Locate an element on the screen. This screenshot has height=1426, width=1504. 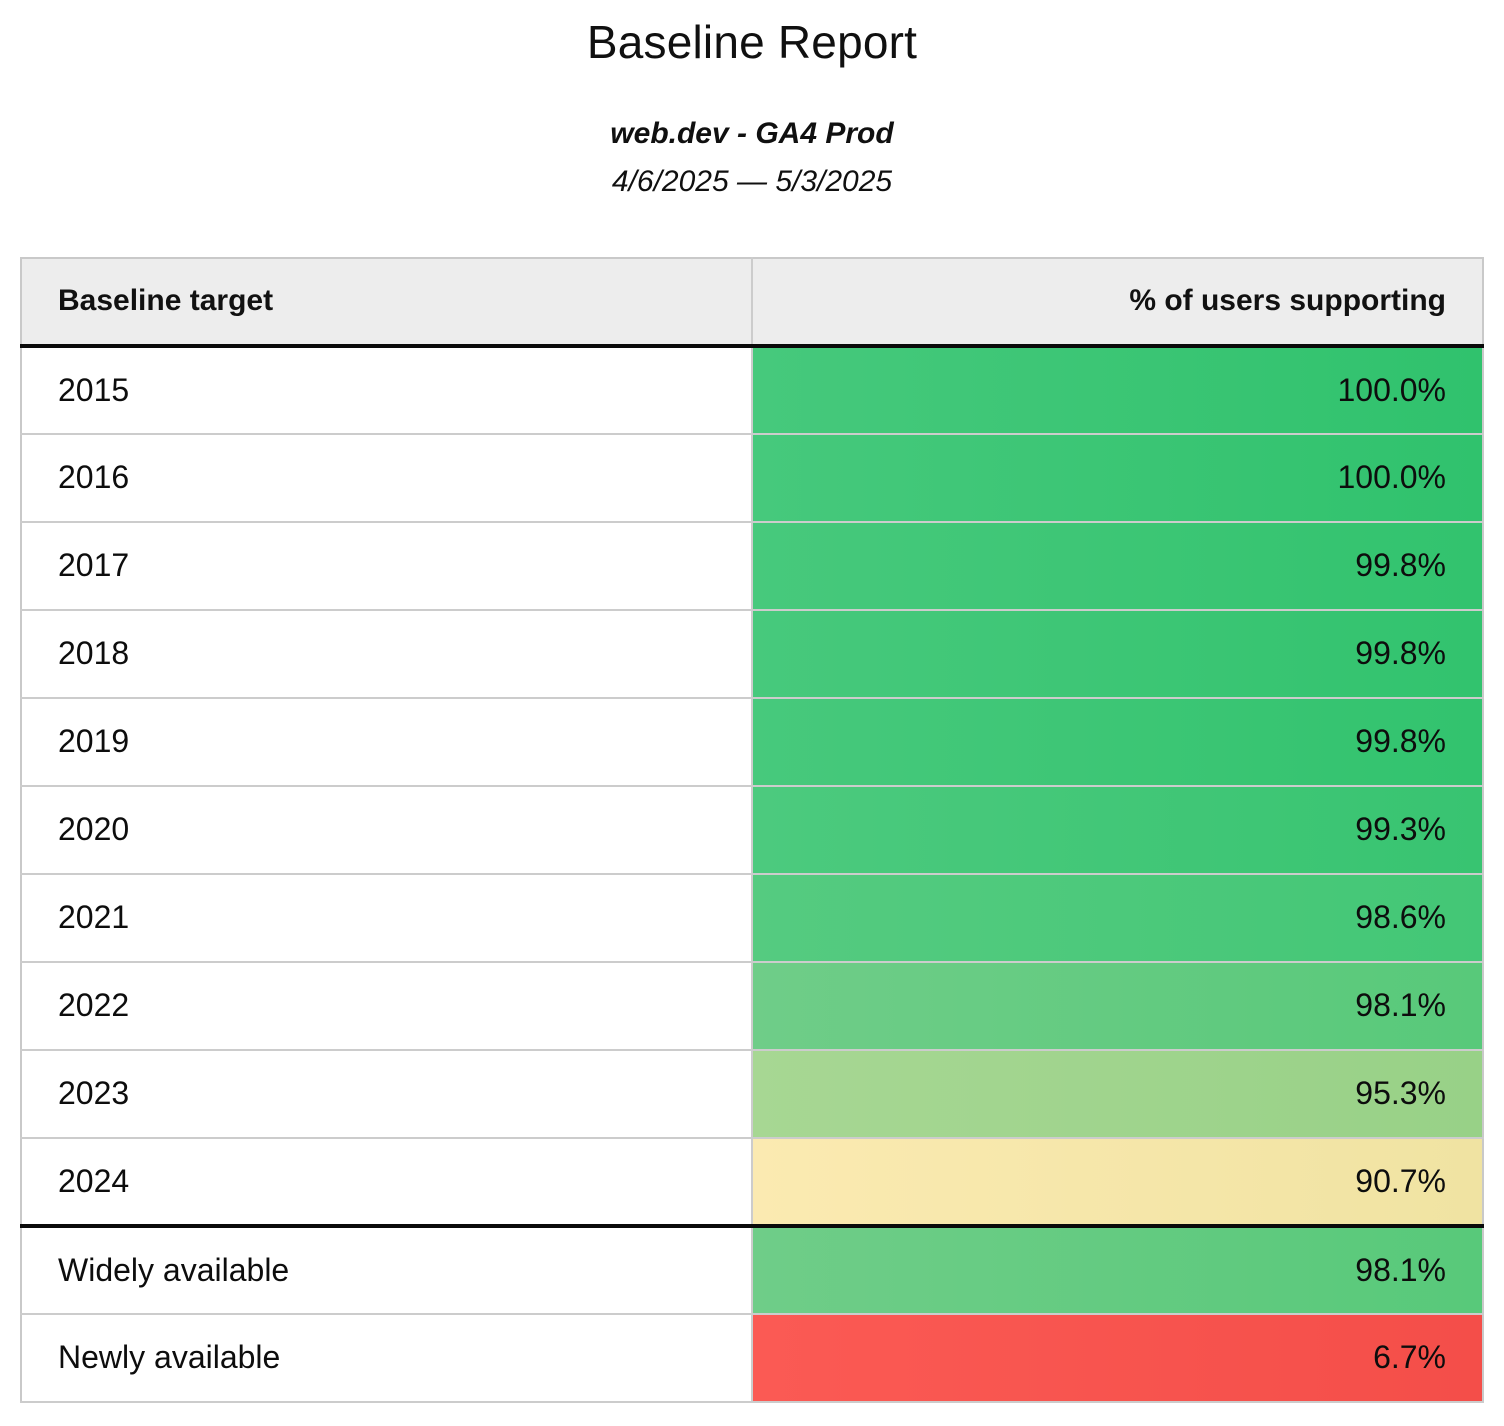
table-row-2021: 2021 98.6% is located at coordinates (752, 917).